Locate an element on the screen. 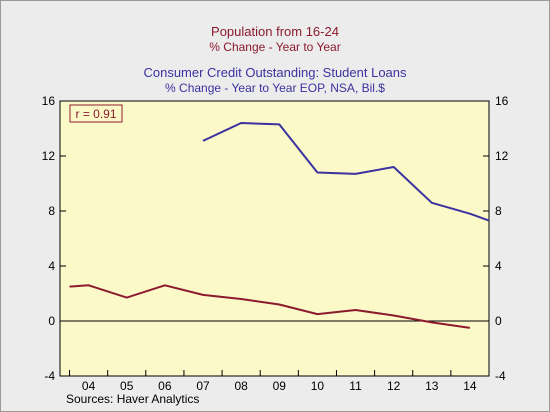  x-tick-label: 06 is located at coordinates (165, 386).